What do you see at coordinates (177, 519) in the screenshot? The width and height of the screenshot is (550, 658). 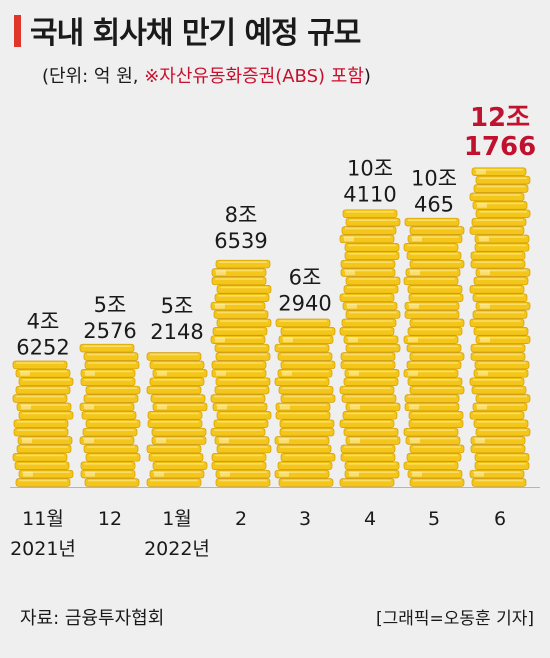 I see `x-tick-label: 1월` at bounding box center [177, 519].